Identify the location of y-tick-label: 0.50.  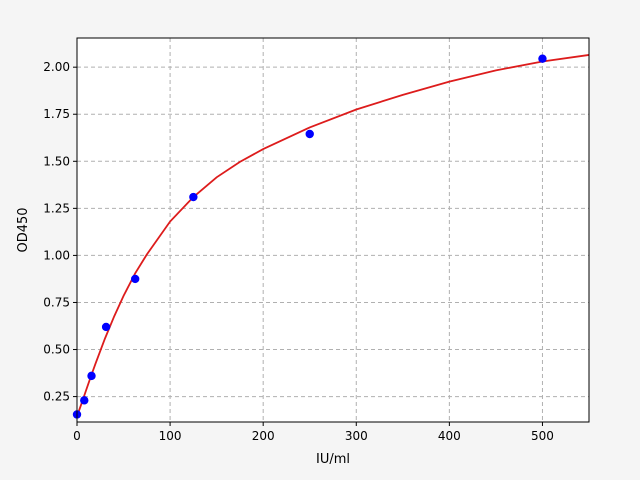
(56, 350).